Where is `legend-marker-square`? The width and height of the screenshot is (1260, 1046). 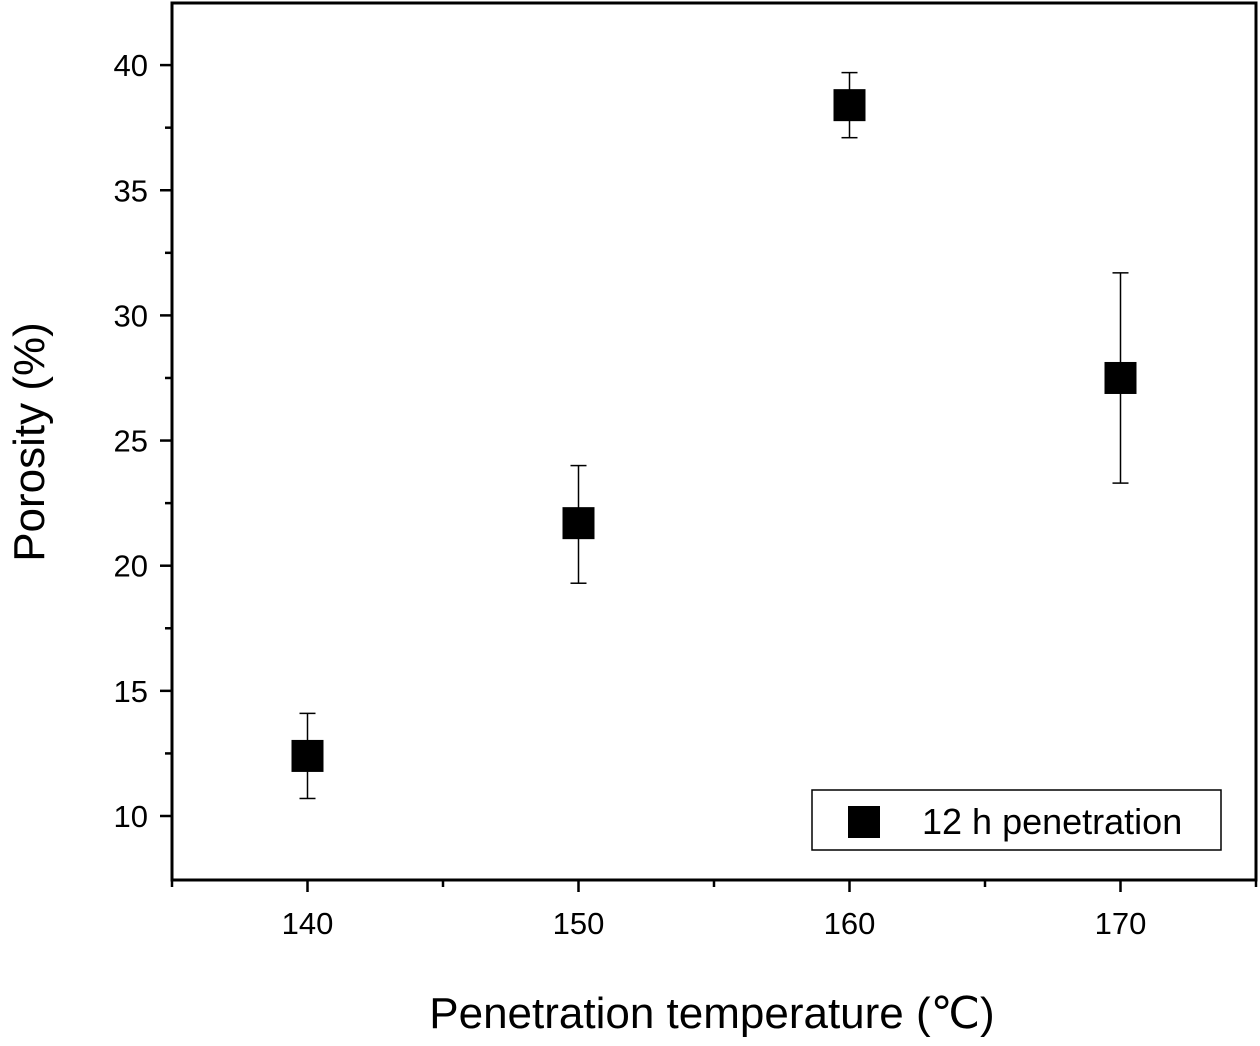 legend-marker-square is located at coordinates (864, 822).